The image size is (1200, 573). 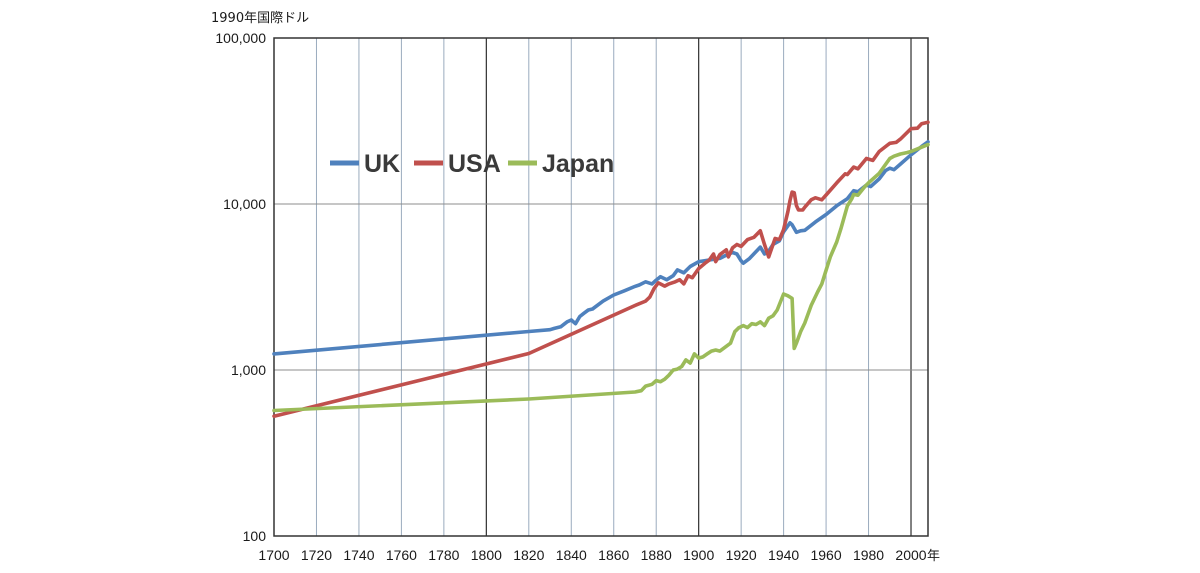 What do you see at coordinates (910, 555) in the screenshot?
I see `x-tick-label: 2000` at bounding box center [910, 555].